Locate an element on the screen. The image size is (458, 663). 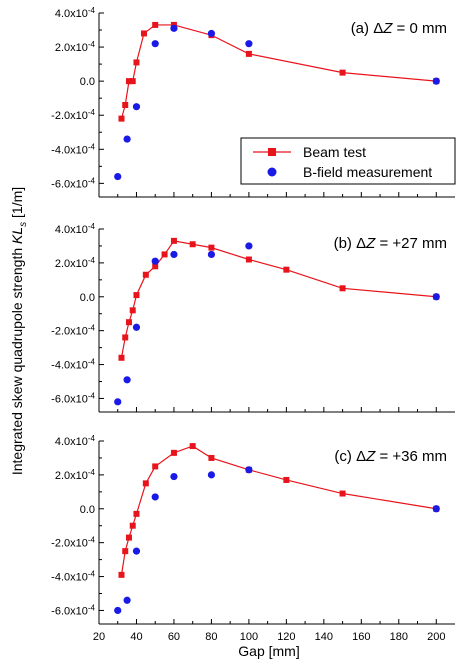
legend-bfield-marker is located at coordinates (272, 172).